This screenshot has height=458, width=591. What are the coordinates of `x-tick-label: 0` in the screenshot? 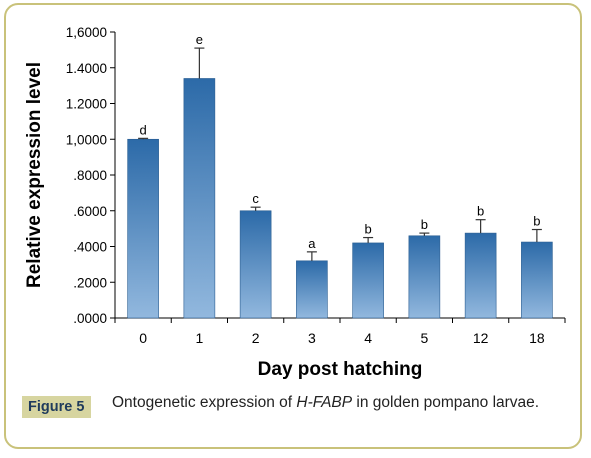 It's located at (143, 338).